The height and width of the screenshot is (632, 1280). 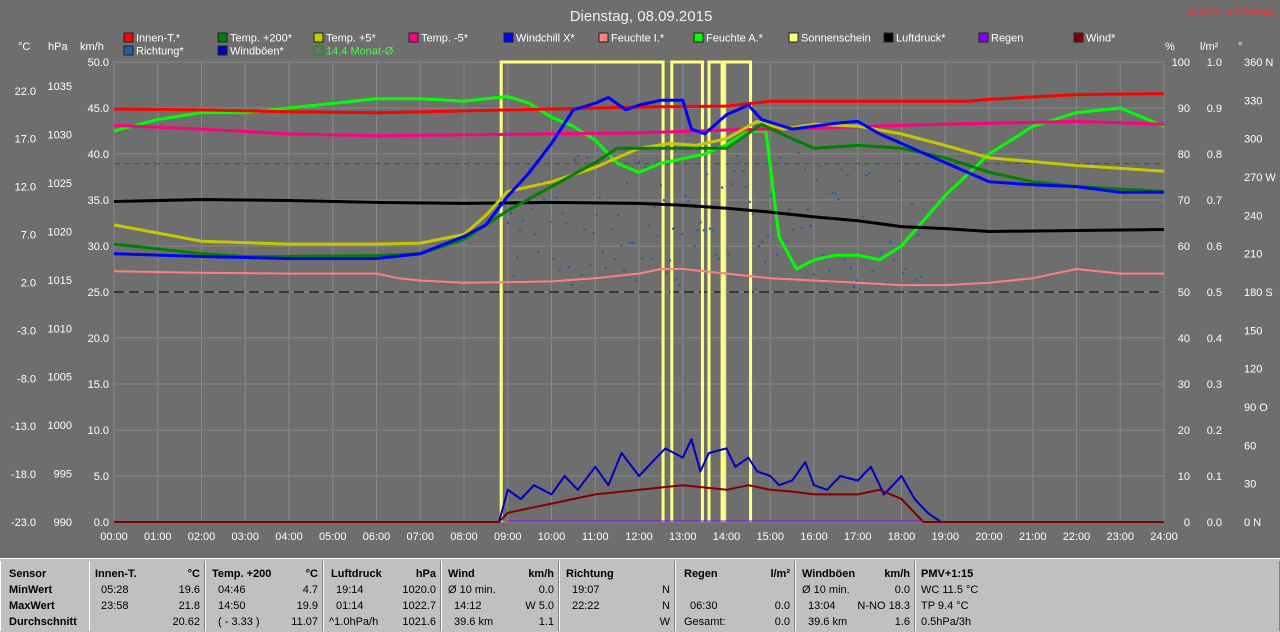 I want to click on temp200-unit: °C, so click(x=311, y=574).